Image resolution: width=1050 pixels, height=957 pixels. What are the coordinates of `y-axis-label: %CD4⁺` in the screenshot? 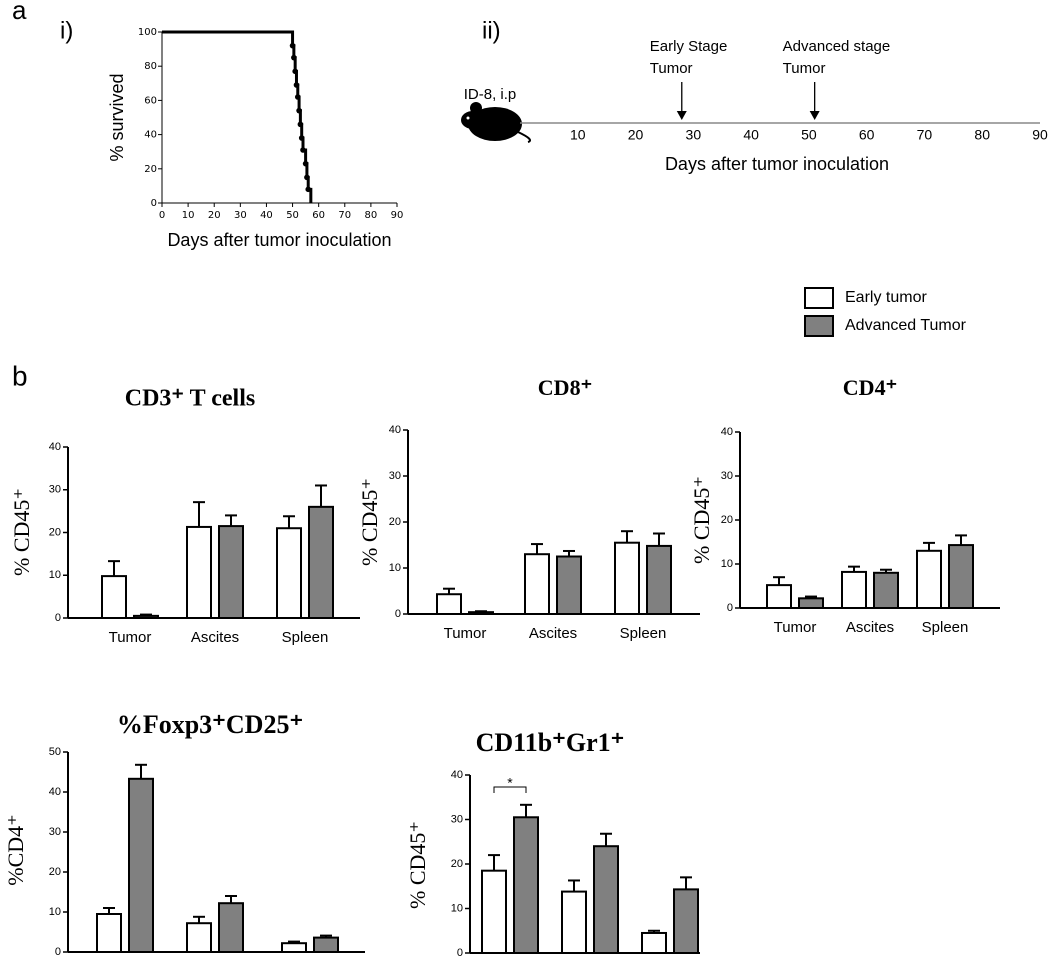 It's located at (15, 850).